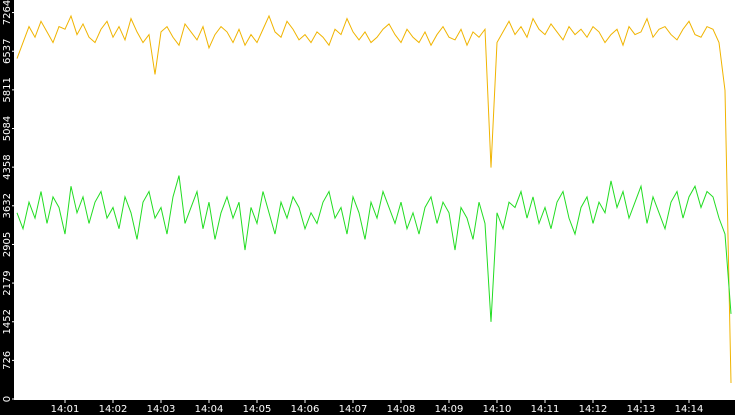 Image resolution: width=735 pixels, height=415 pixels. I want to click on y-tick-label: 726, so click(7, 360).